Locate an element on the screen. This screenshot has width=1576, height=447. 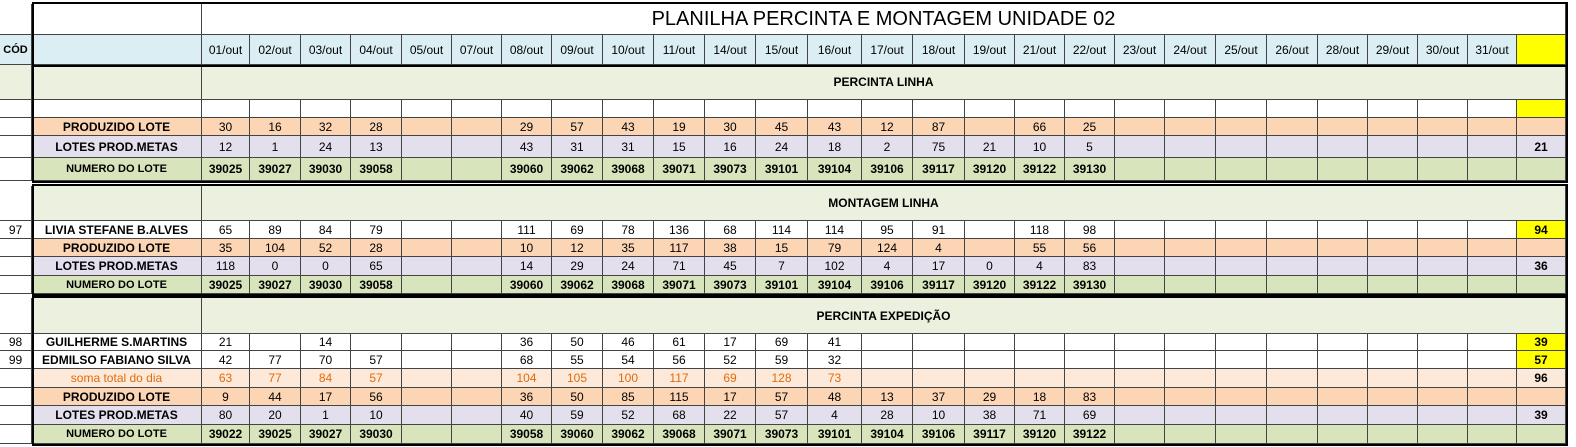
value-cell: 118 is located at coordinates (226, 266).